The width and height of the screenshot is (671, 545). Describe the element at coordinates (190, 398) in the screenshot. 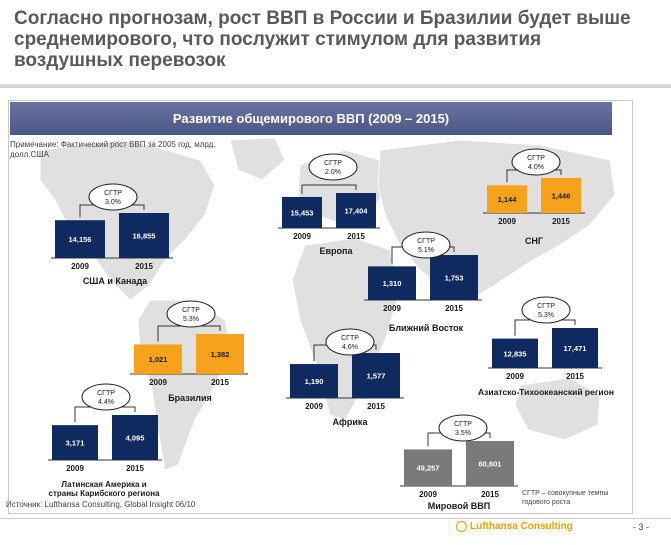

I see `region-name: Бразилия` at that location.